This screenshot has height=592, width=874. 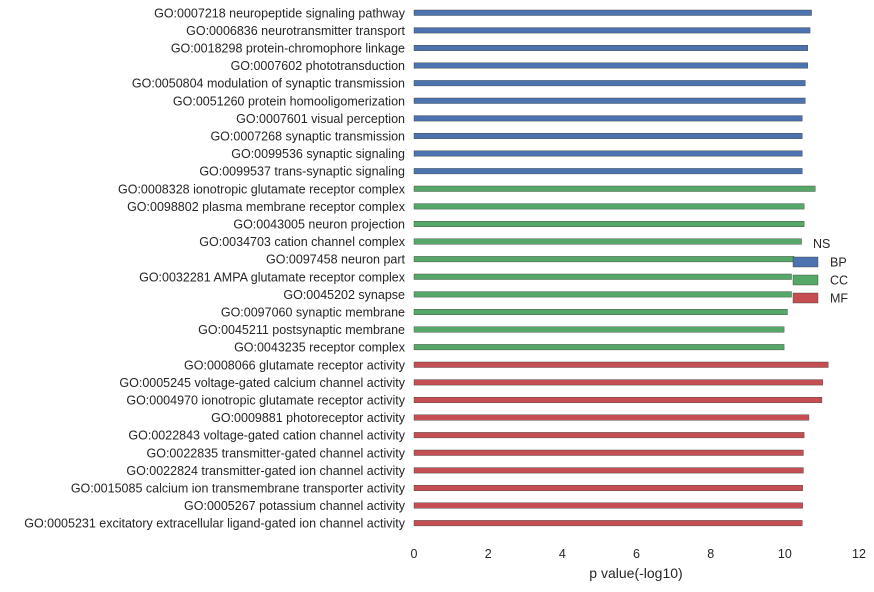 I want to click on category-label: GO:0007268 synaptic transmission, so click(x=307, y=136).